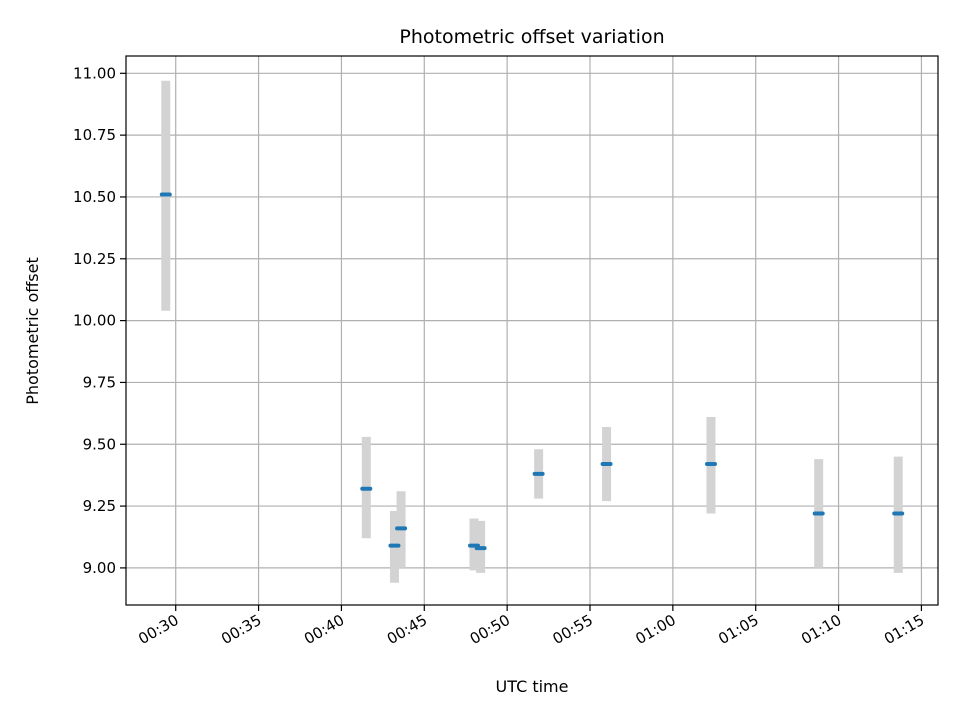 The width and height of the screenshot is (960, 720). What do you see at coordinates (94, 321) in the screenshot?
I see `y-tick-label: 10.00` at bounding box center [94, 321].